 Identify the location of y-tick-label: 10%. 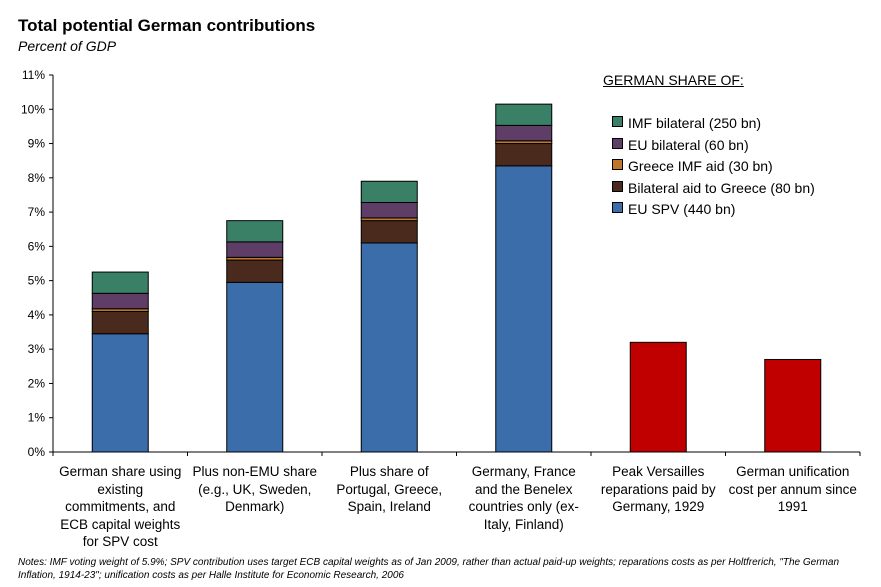
(33, 109).